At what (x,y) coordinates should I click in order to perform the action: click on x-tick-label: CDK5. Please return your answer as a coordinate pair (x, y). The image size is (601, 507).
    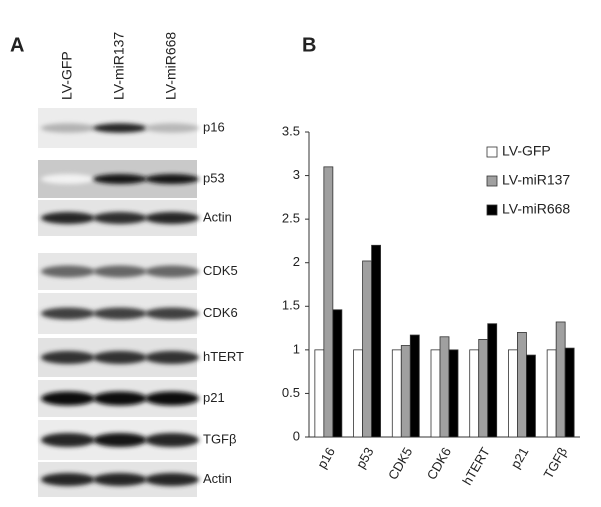
    Looking at the image, I should click on (400, 464).